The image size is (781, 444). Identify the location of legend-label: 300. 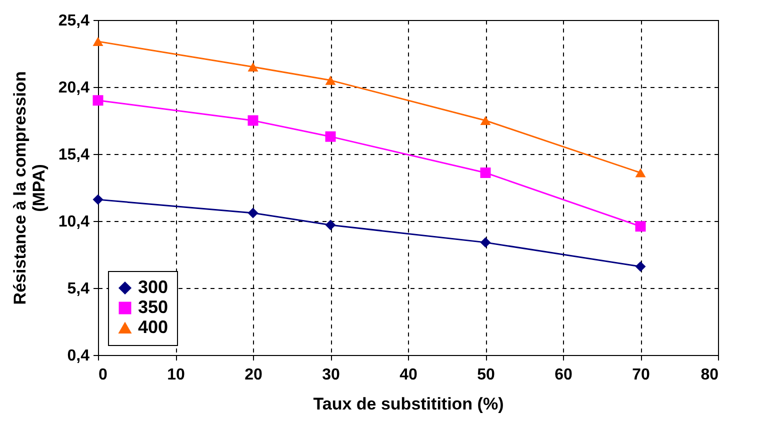
(153, 287).